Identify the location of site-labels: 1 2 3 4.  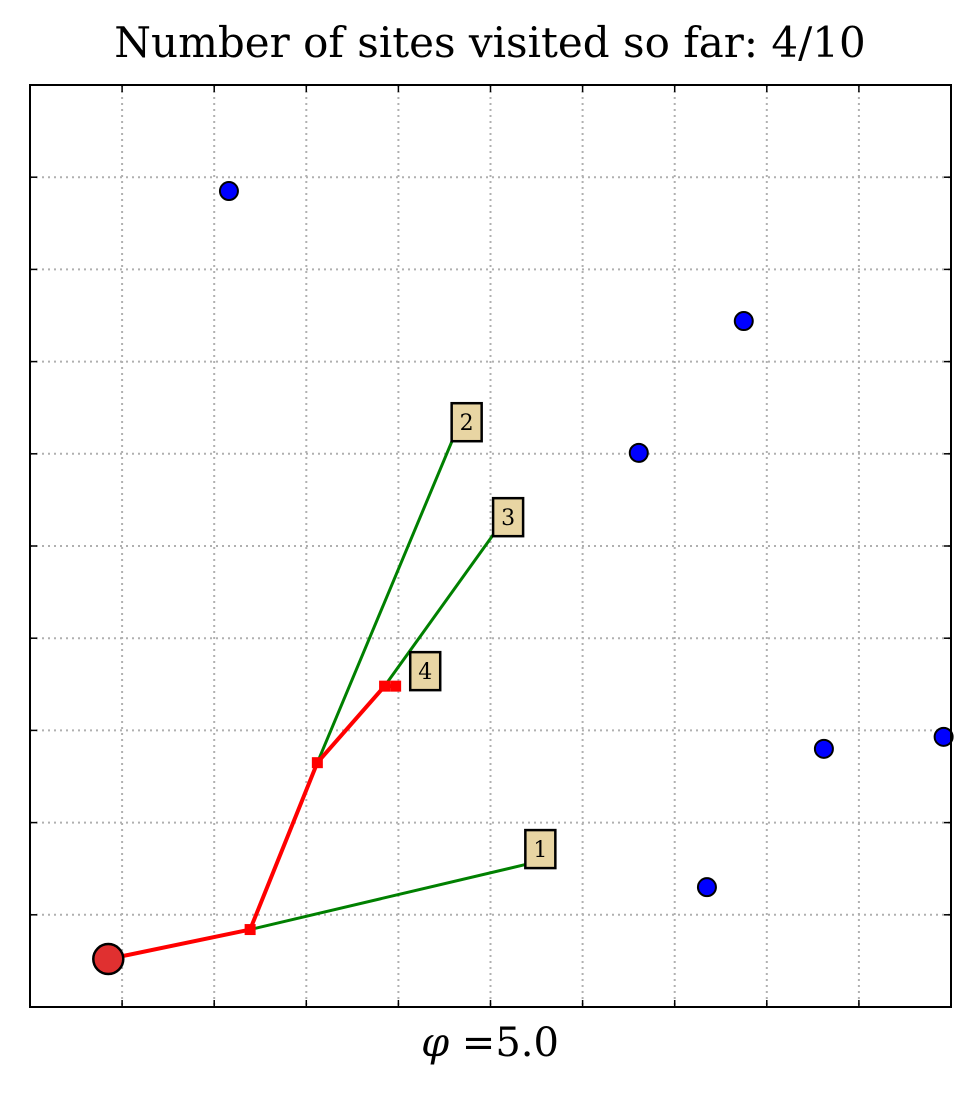
(482, 635).